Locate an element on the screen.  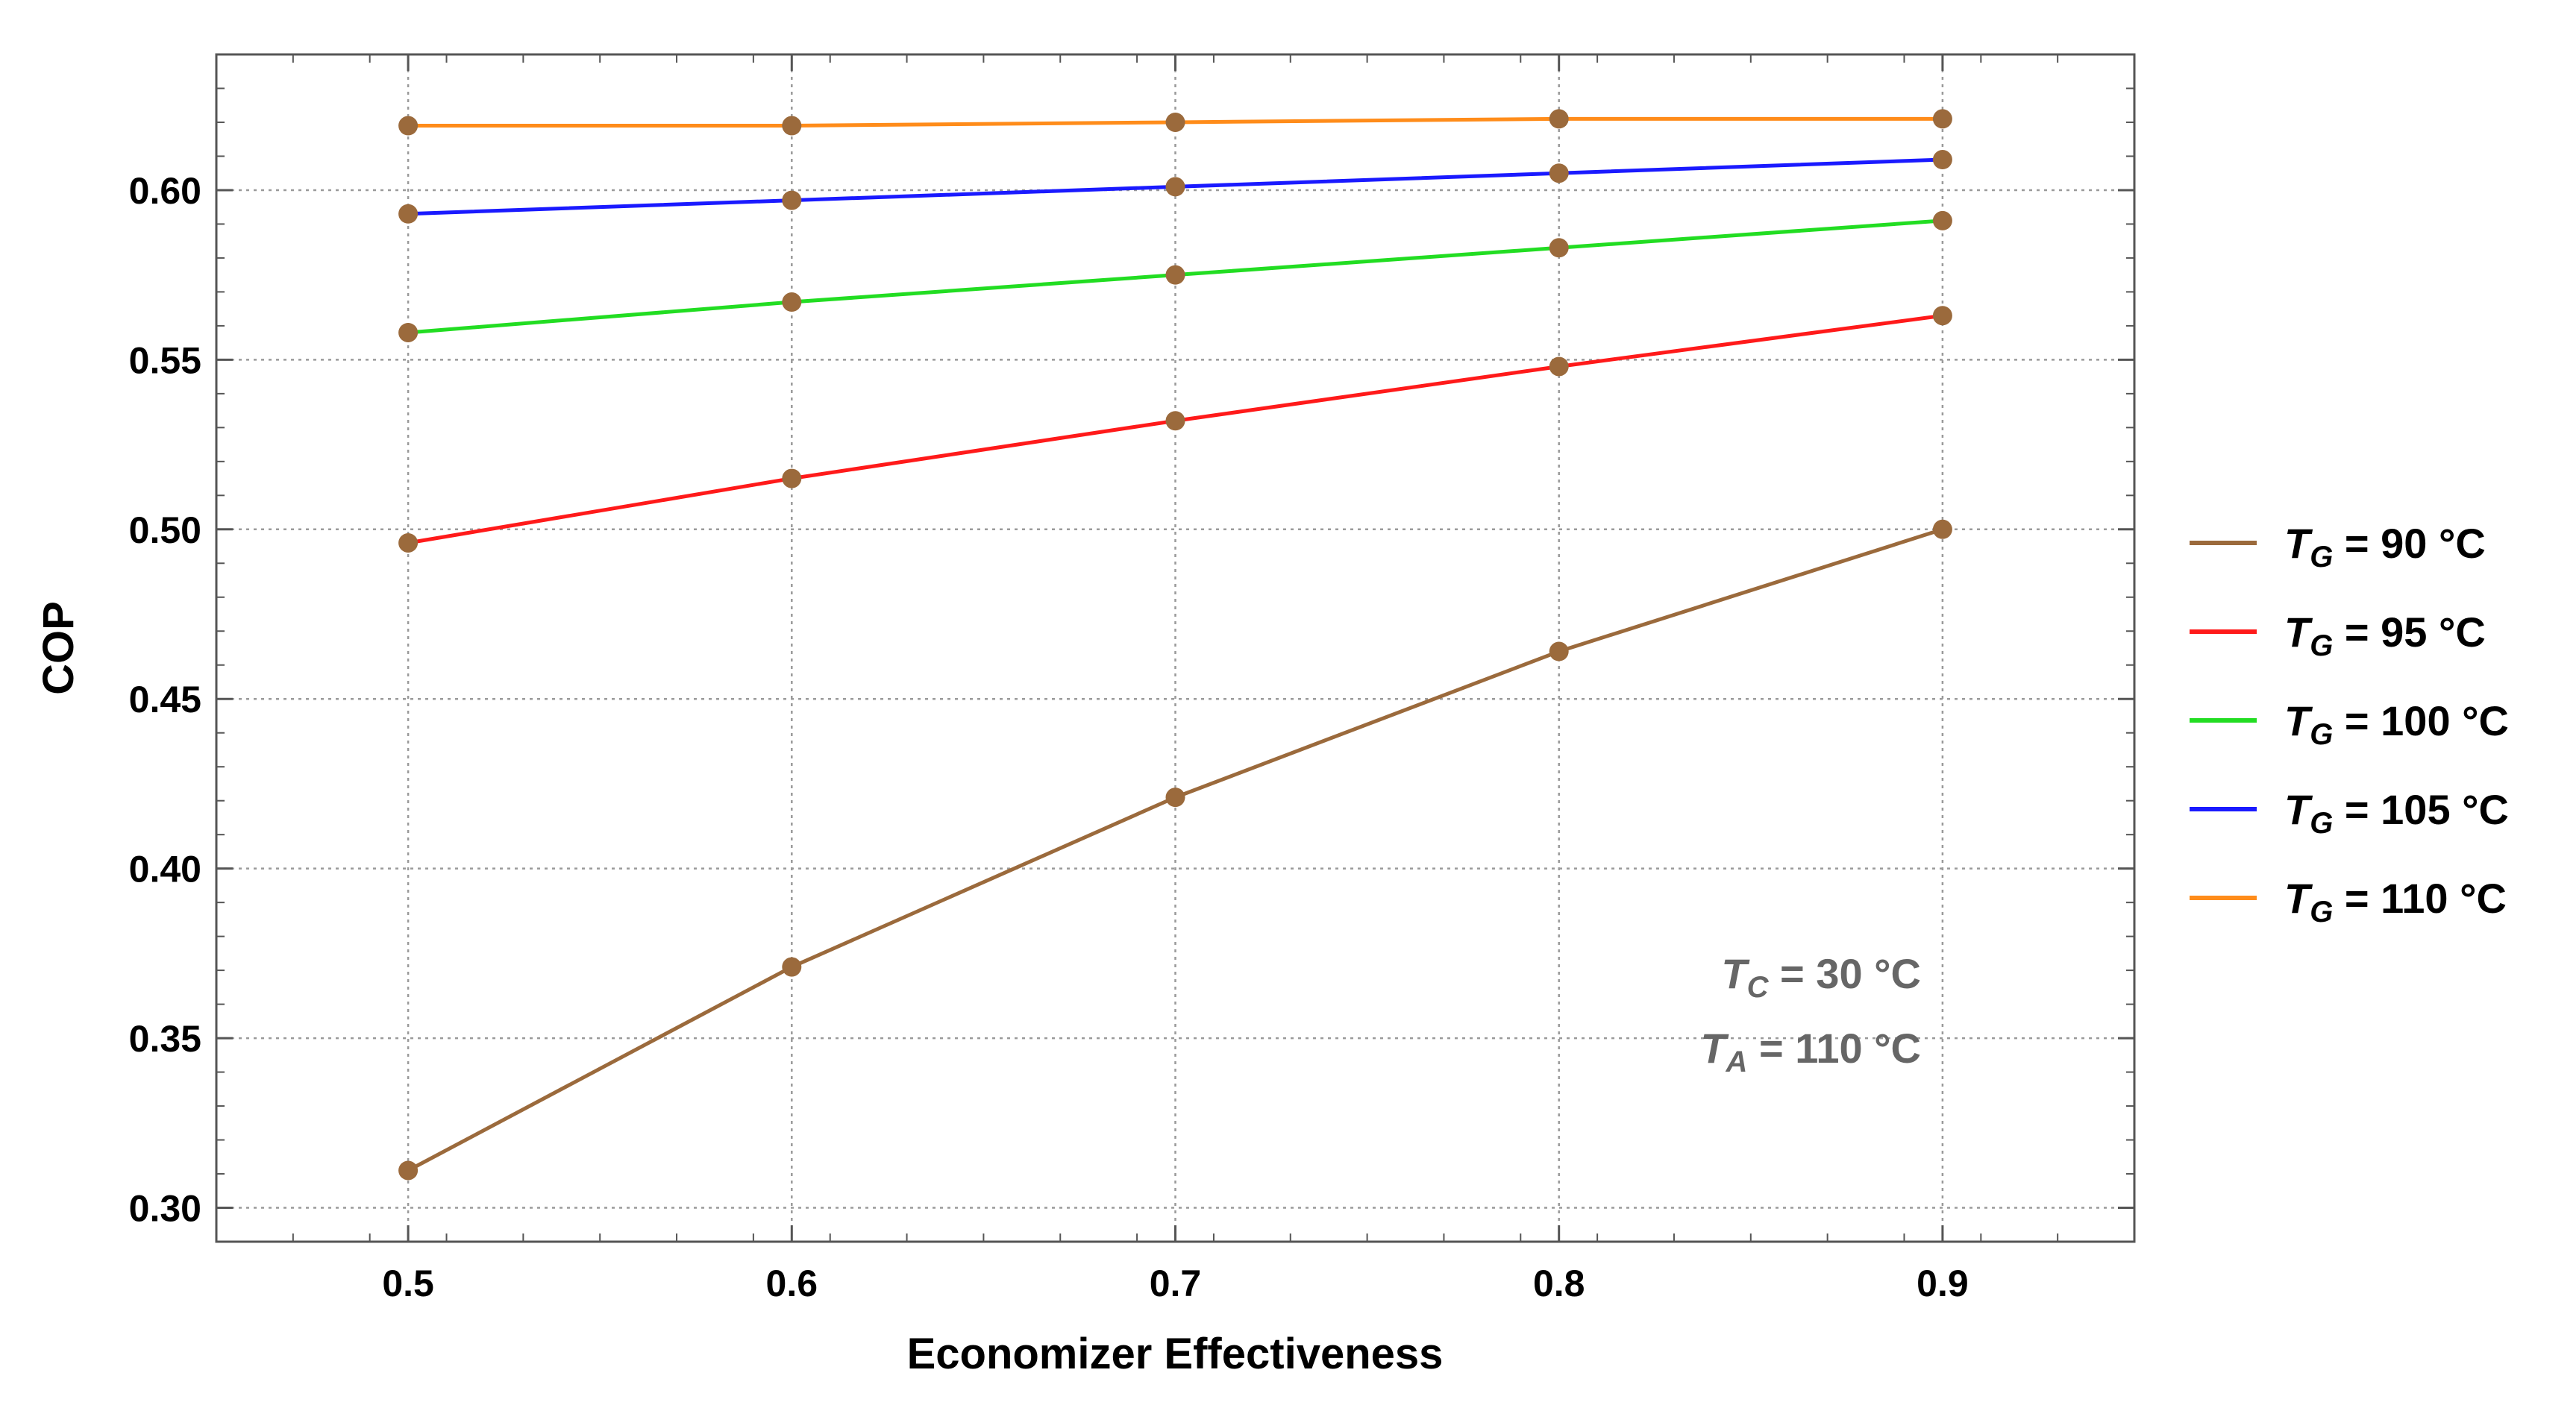
y-tick-label: 0.60 is located at coordinates (165, 191).